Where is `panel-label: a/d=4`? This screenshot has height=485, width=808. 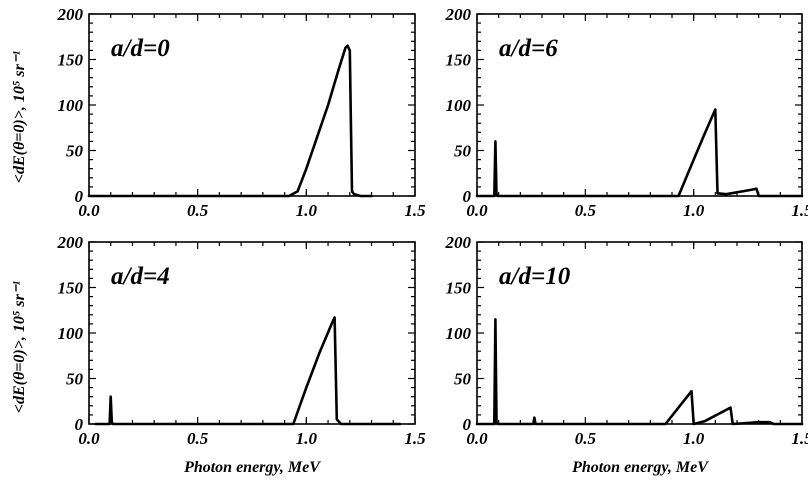 panel-label: a/d=4 is located at coordinates (140, 276).